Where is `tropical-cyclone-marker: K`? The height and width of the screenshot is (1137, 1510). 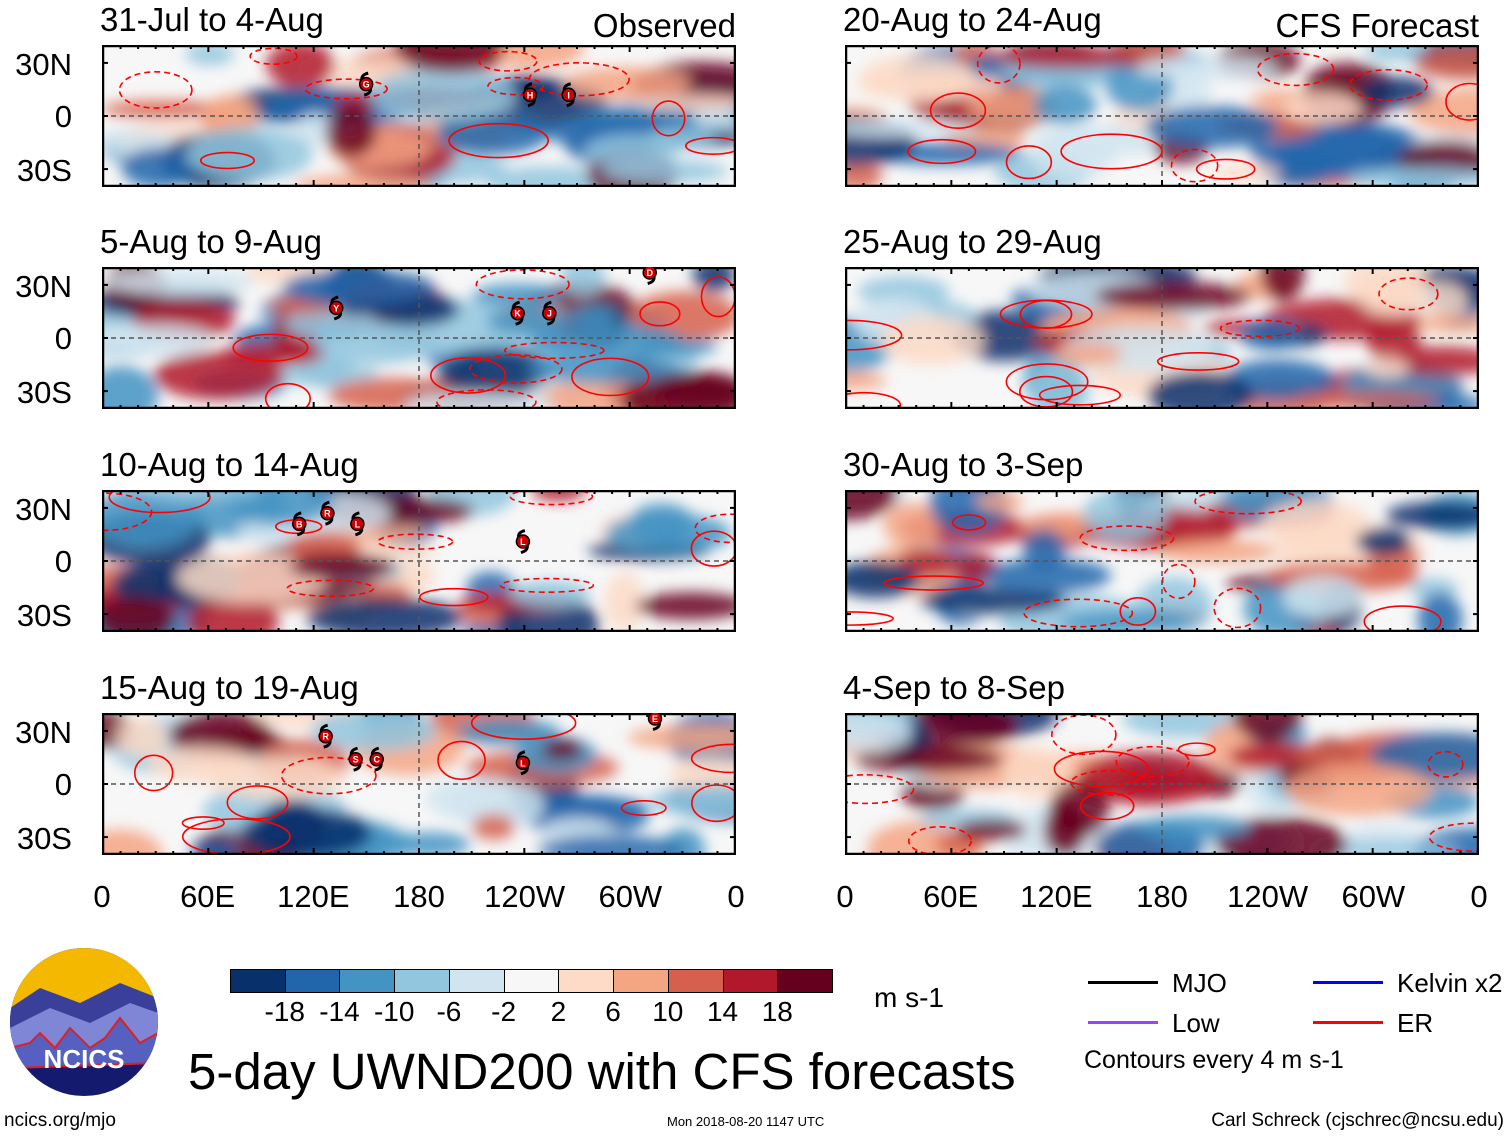
tropical-cyclone-marker: K is located at coordinates (517, 313).